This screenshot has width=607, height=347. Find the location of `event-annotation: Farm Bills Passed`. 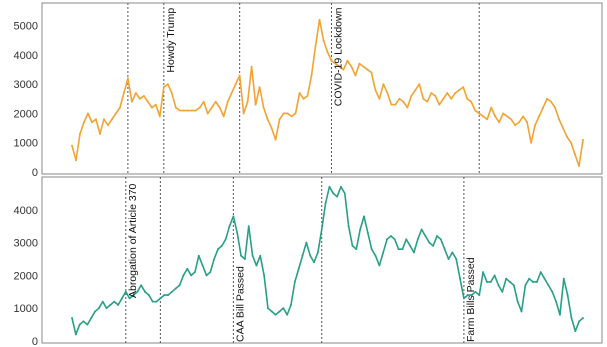

event-annotation: Farm Bills Passed is located at coordinates (471, 299).